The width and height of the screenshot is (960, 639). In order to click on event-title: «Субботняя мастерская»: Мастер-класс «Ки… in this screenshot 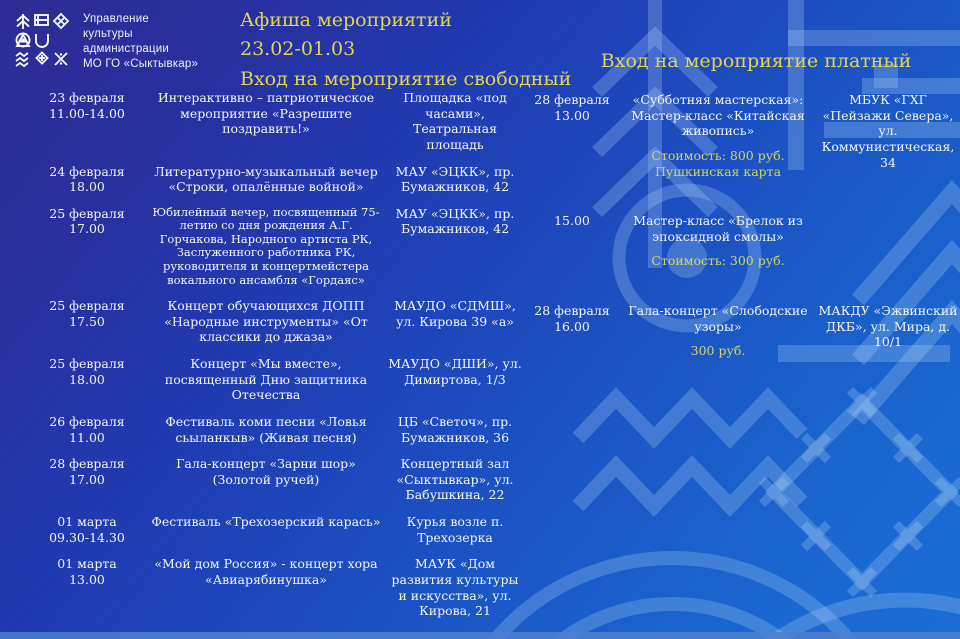, I will do `click(718, 115)`.